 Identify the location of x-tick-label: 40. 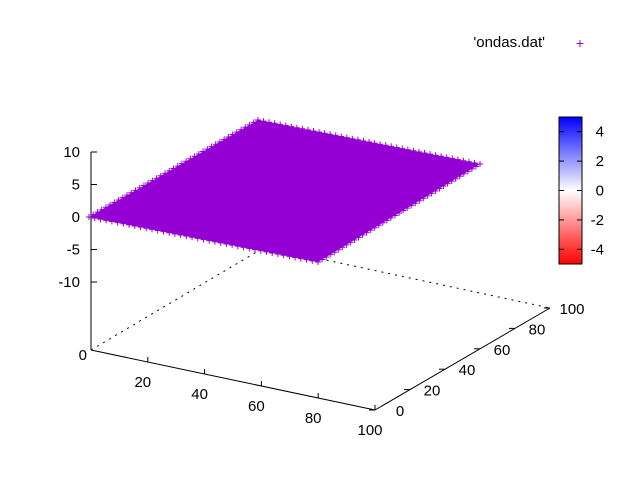
(199, 394).